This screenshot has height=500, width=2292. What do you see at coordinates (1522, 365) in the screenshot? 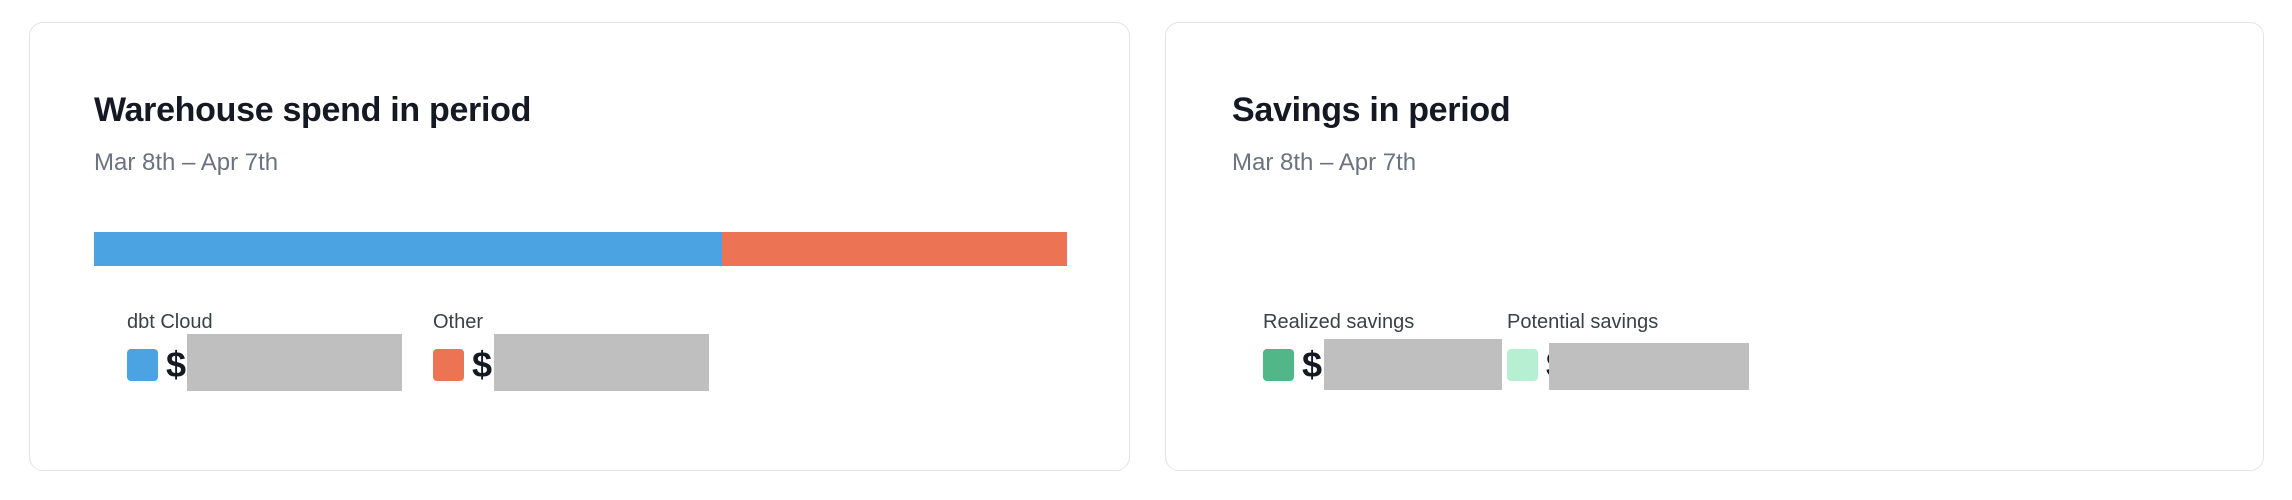
I see `legend-swatch-potential-savings` at bounding box center [1522, 365].